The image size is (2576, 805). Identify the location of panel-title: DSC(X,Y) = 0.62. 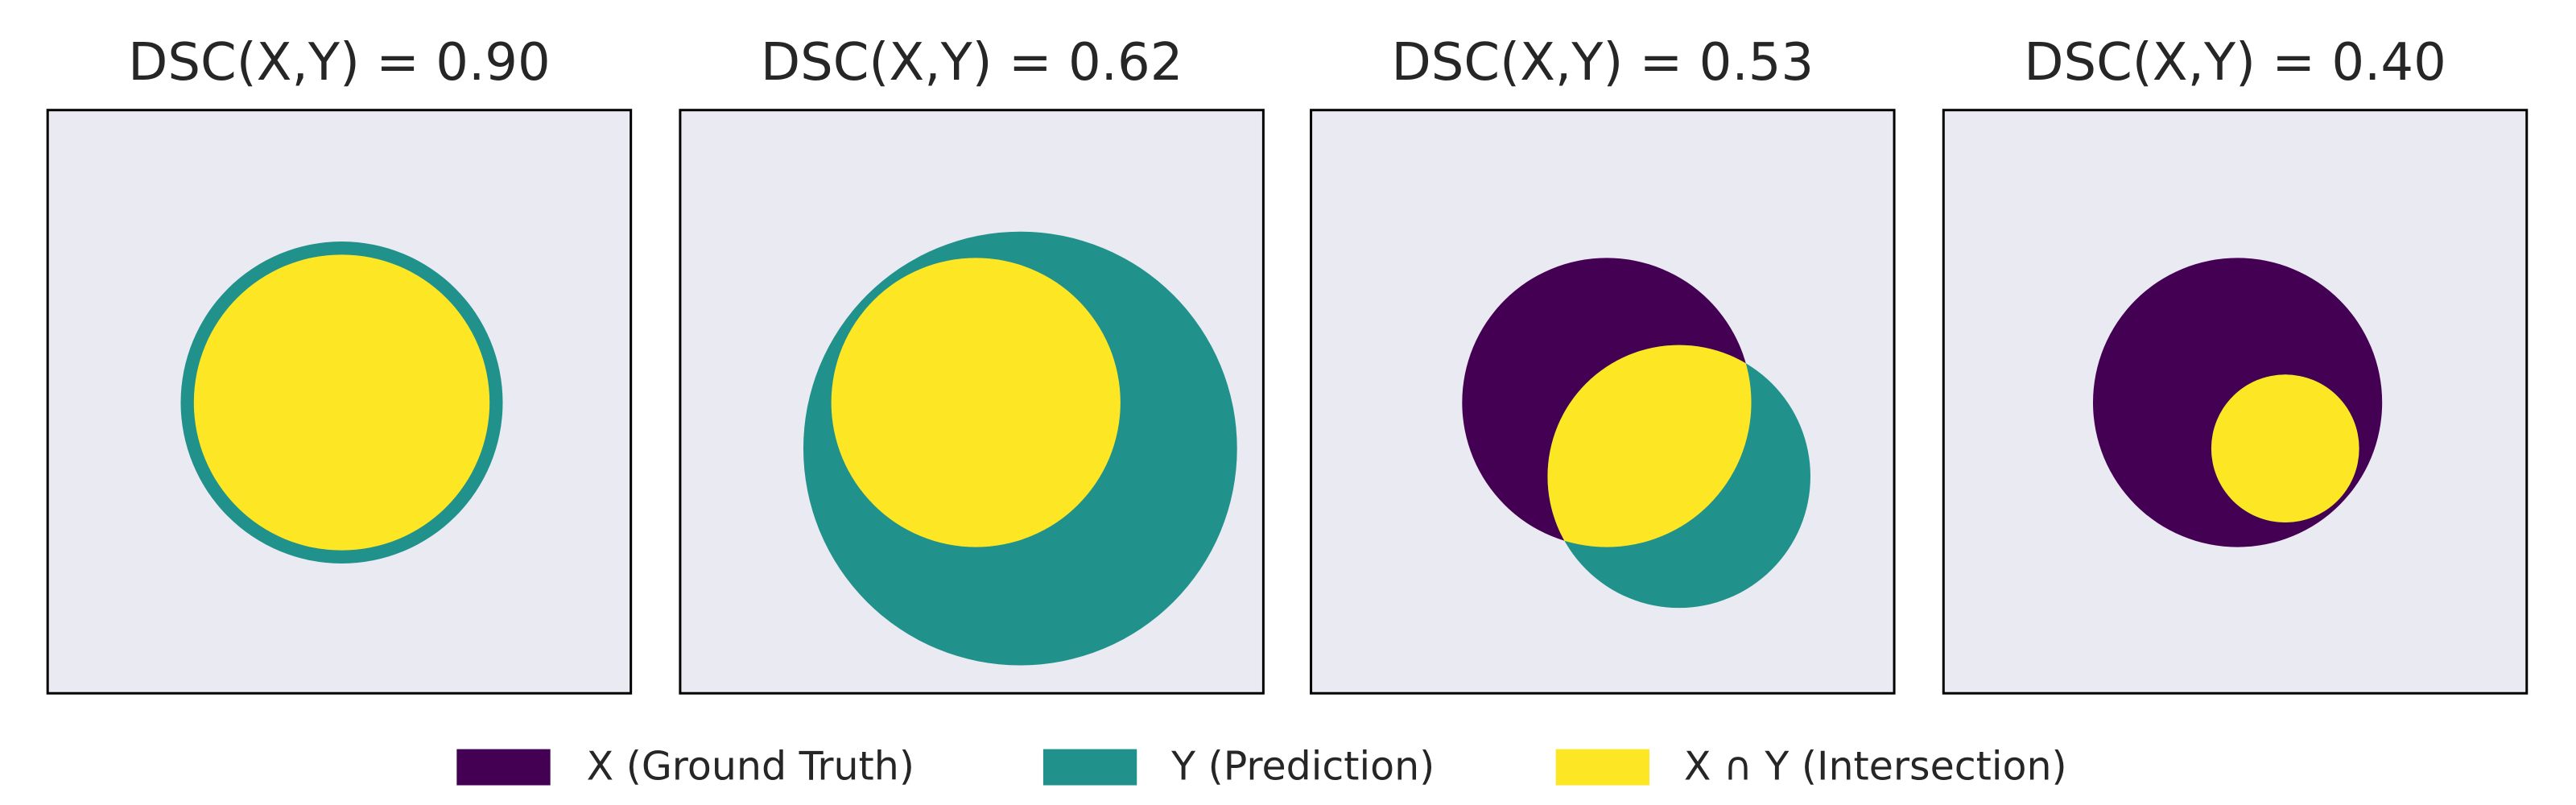
(972, 63).